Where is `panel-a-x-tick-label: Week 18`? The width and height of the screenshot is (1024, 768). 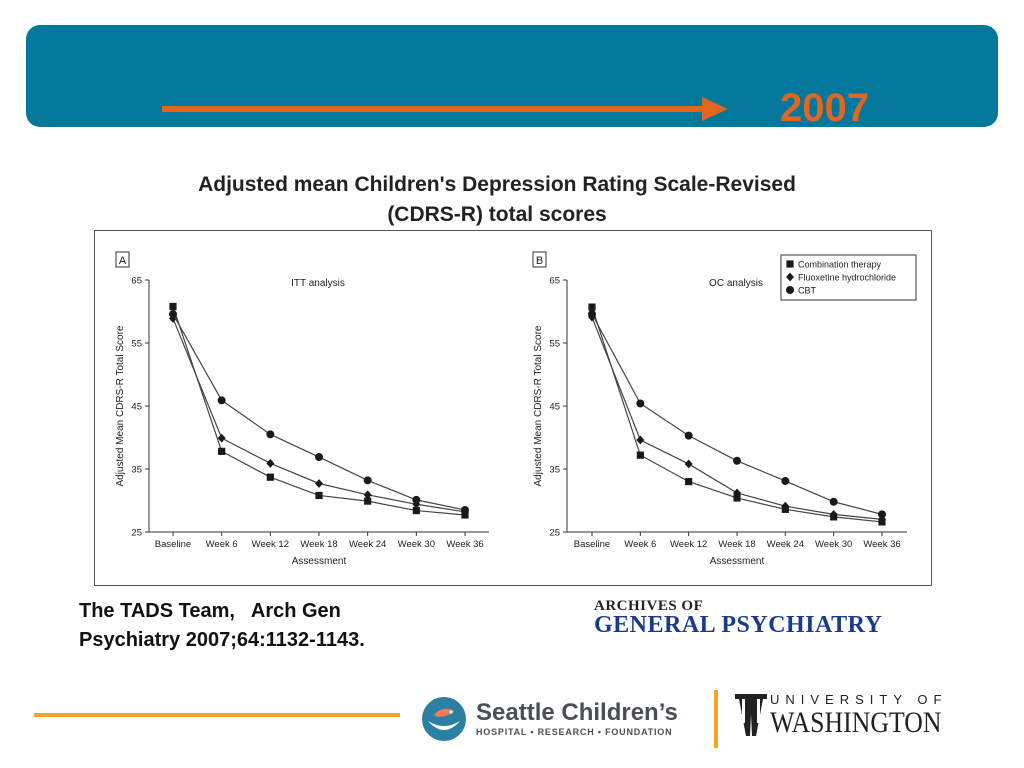 panel-a-x-tick-label: Week 18 is located at coordinates (318, 544).